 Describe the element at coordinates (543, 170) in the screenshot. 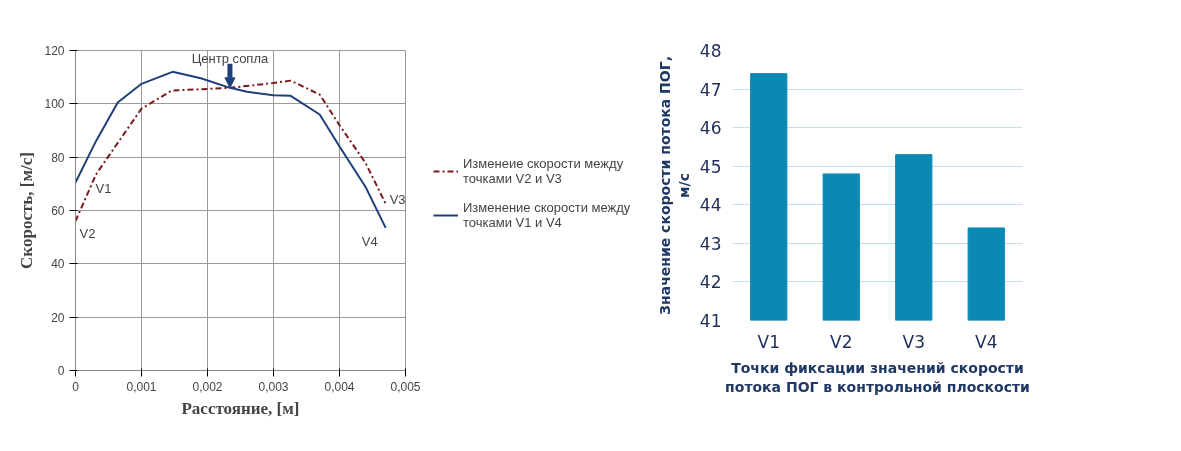

I see `legend-label: Изменеие скорости между точками V2 и V3` at that location.